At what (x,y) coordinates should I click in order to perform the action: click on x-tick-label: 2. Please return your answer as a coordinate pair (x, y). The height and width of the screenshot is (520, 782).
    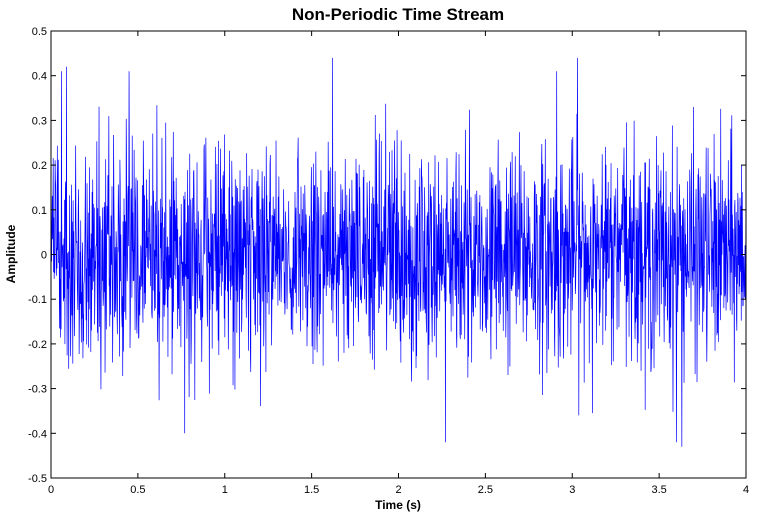
    Looking at the image, I should click on (398, 490).